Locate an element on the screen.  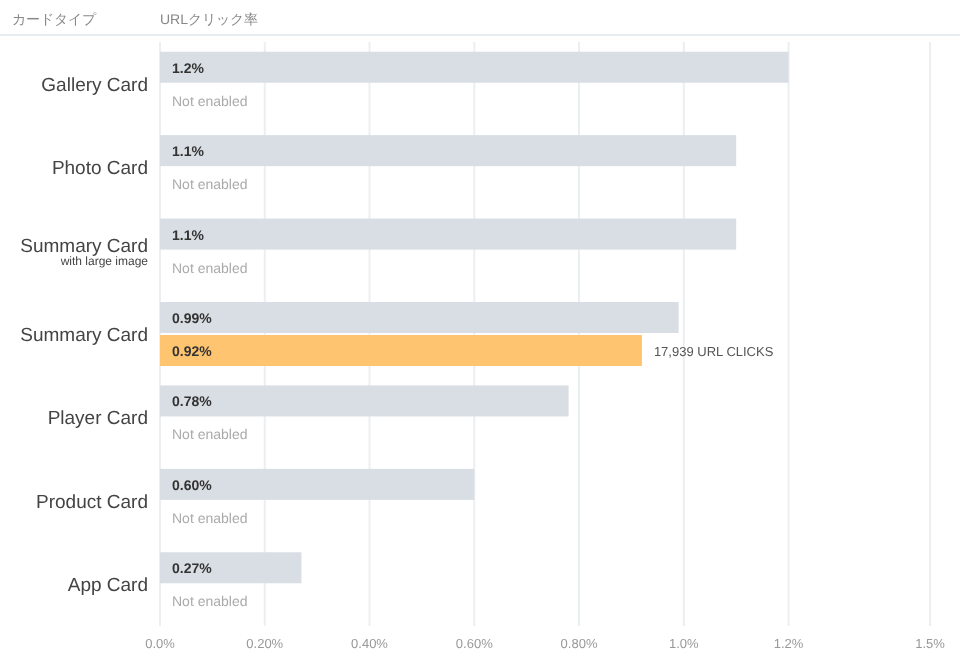
y-tick-label: Player Card is located at coordinates (97, 419).